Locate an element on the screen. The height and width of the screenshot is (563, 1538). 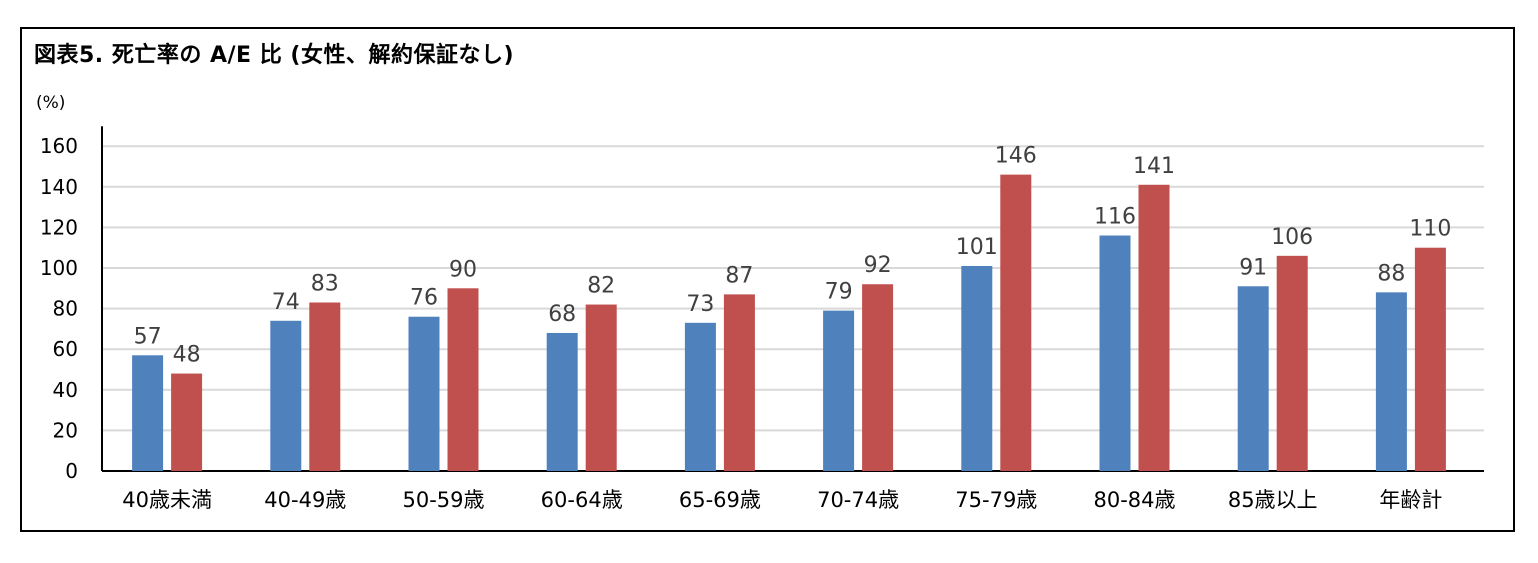
y-tick-label: 120 is located at coordinates (59, 227).